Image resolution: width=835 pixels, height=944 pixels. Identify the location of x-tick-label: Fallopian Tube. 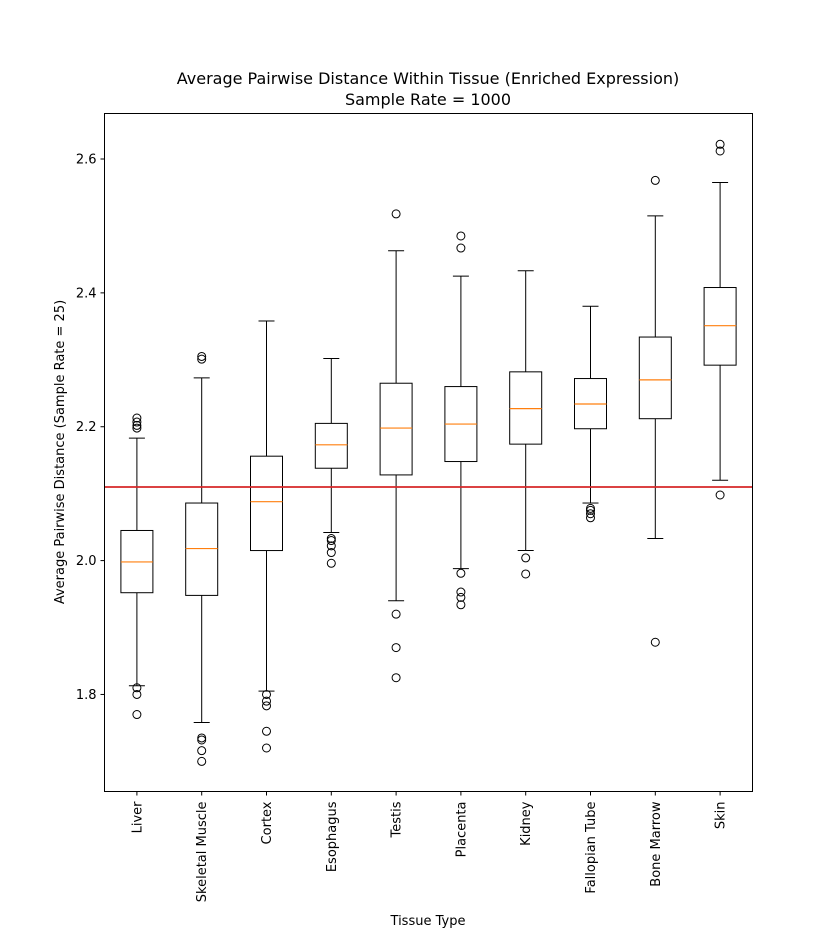
(591, 848).